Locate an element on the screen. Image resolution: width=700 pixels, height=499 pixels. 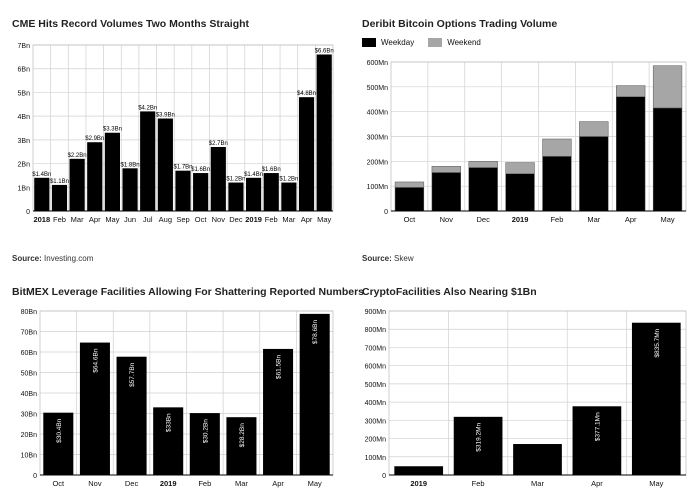
legend: Weekday Weekend is located at coordinates (428, 42).